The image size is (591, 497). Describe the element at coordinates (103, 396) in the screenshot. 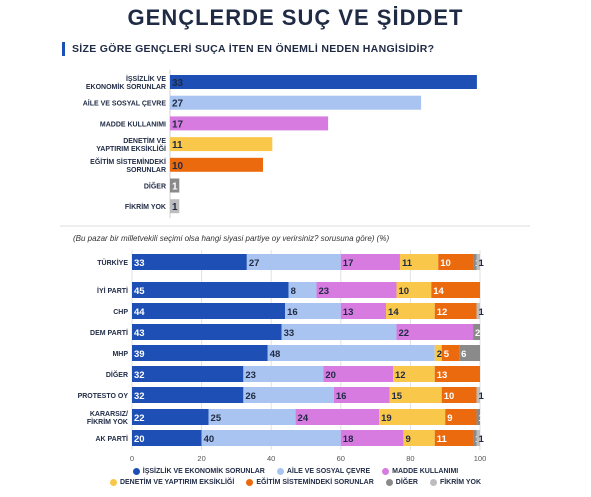

I see `category-label: PROTESTO OY` at that location.